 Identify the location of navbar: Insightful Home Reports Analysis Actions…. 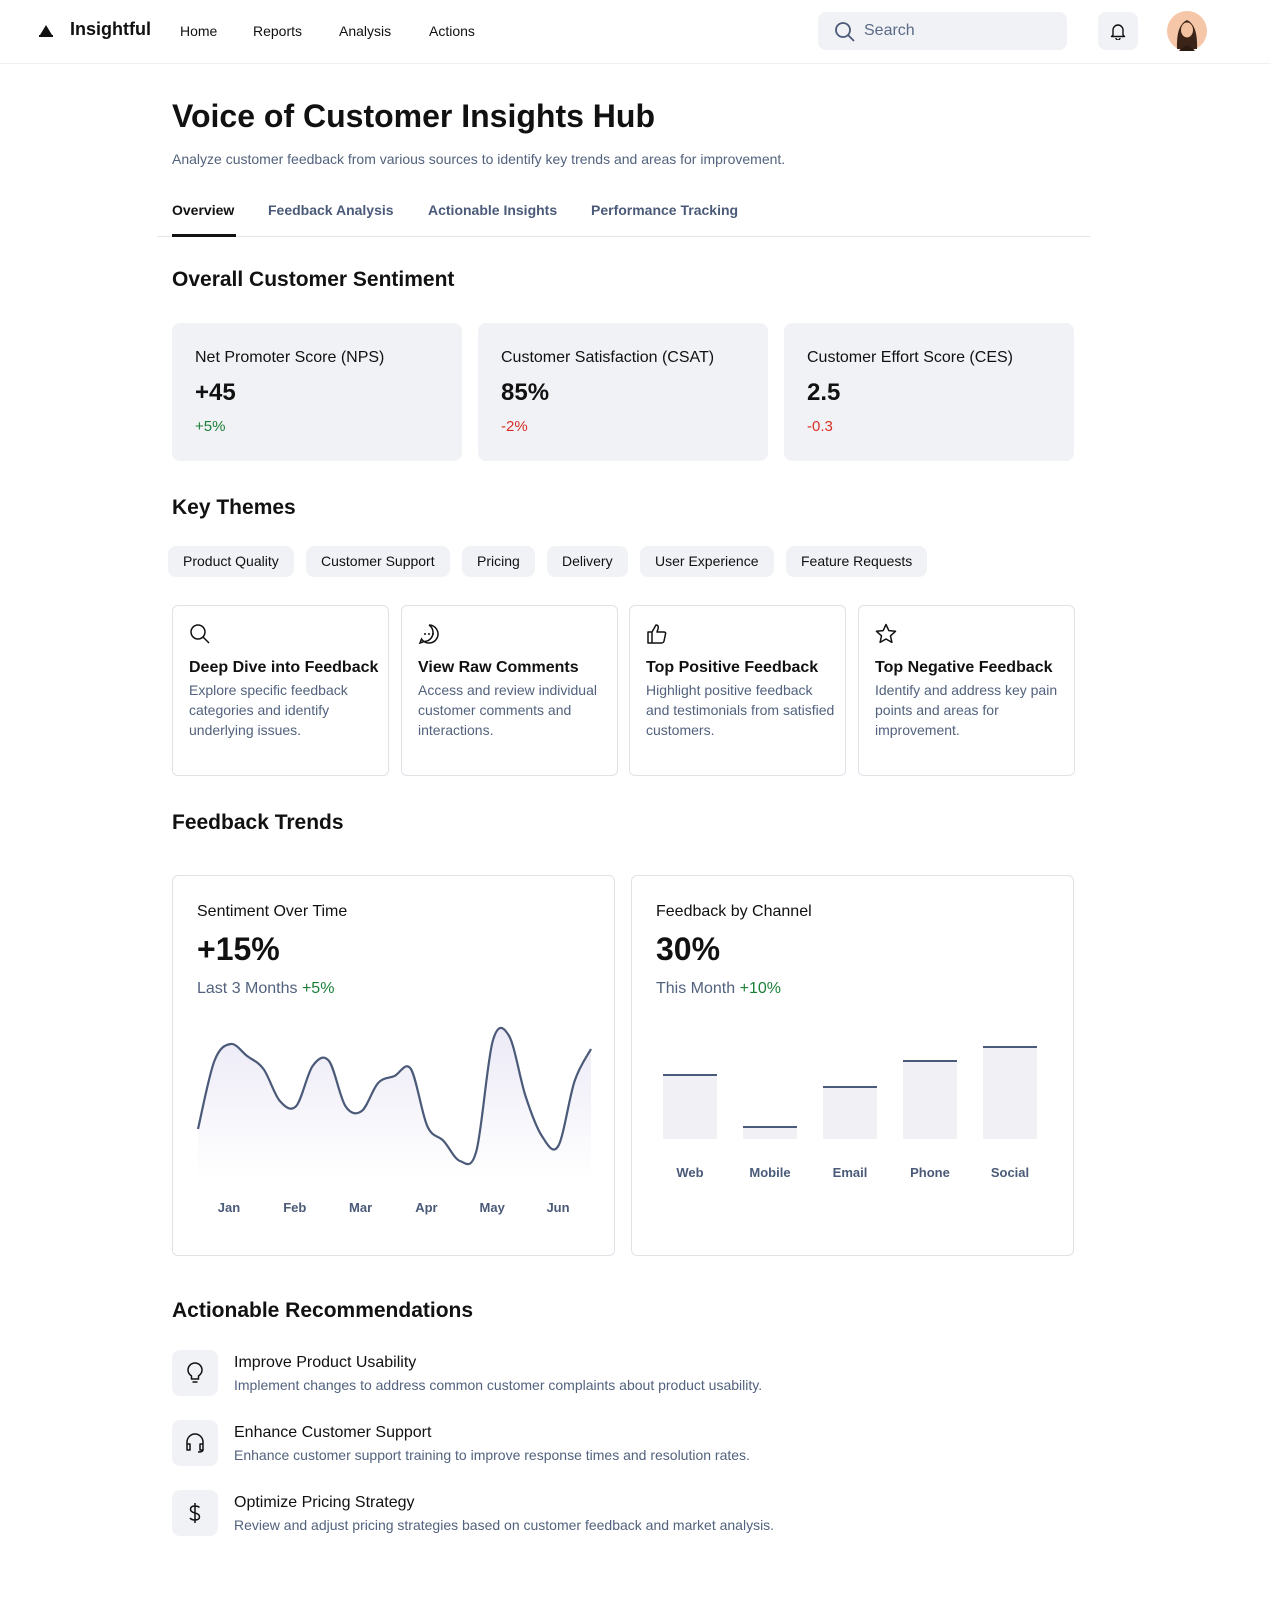
(635, 32).